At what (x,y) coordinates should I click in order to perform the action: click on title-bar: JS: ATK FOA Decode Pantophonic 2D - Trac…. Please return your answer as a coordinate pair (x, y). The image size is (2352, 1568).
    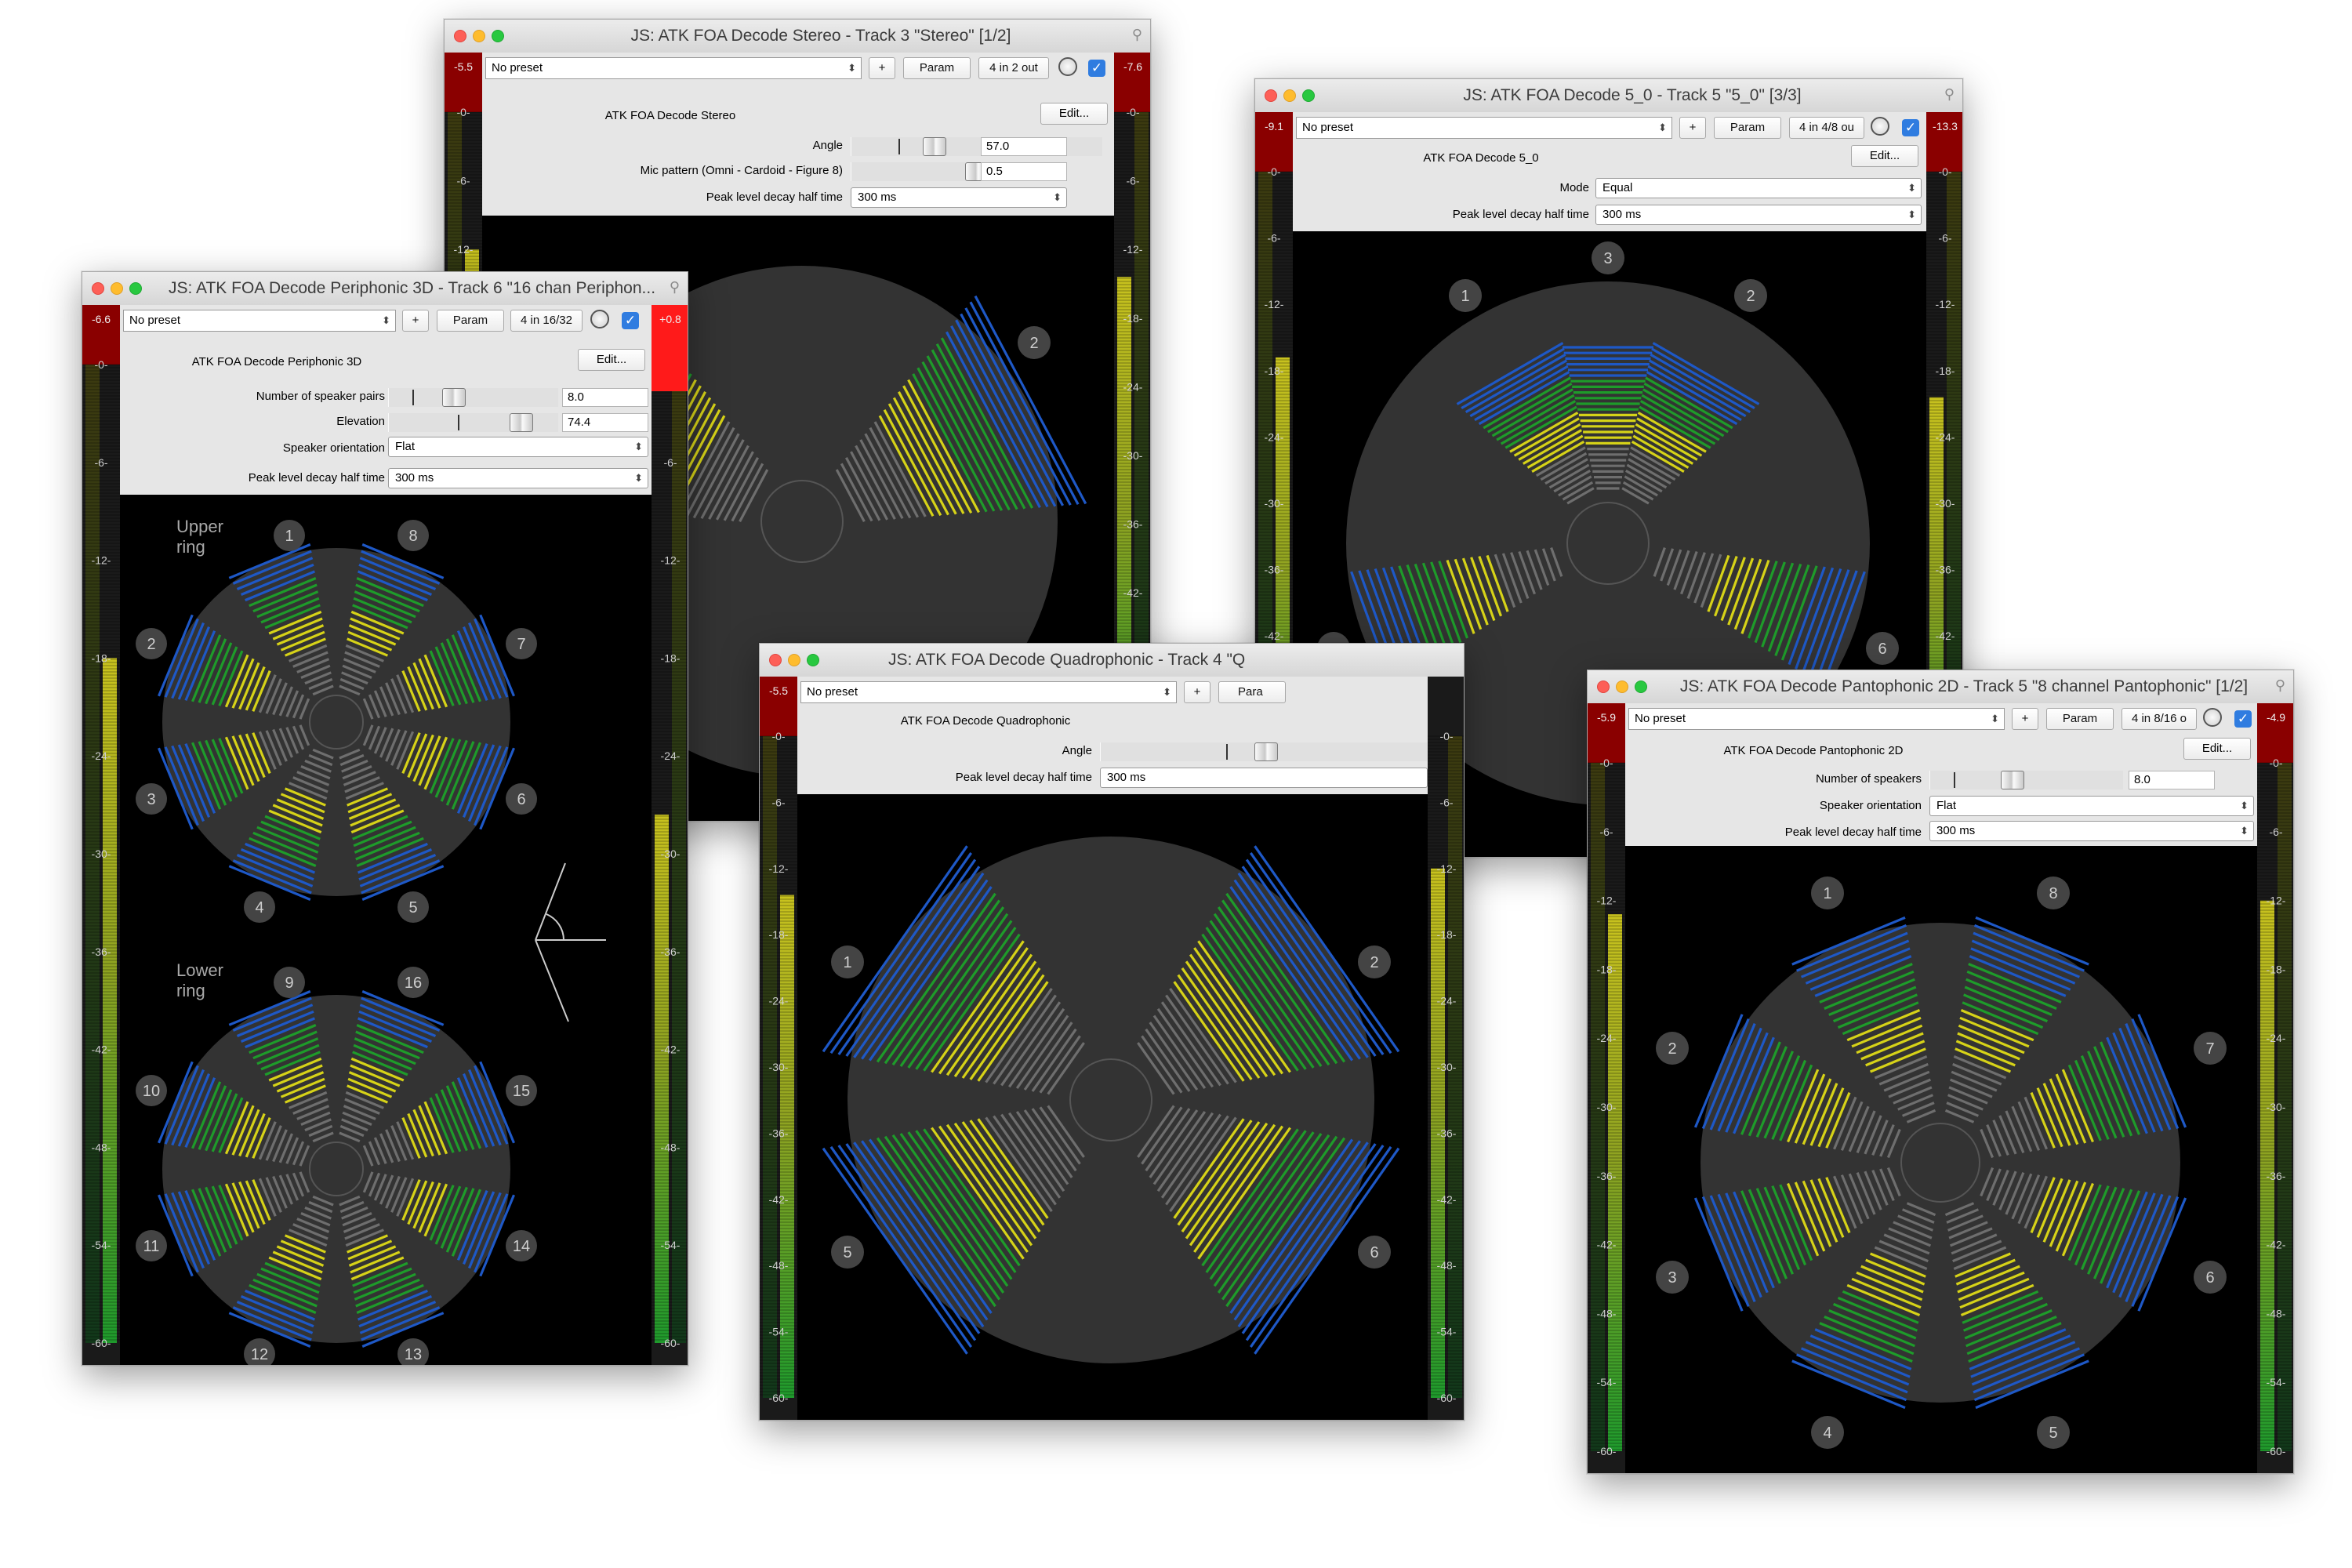
    Looking at the image, I should click on (1940, 687).